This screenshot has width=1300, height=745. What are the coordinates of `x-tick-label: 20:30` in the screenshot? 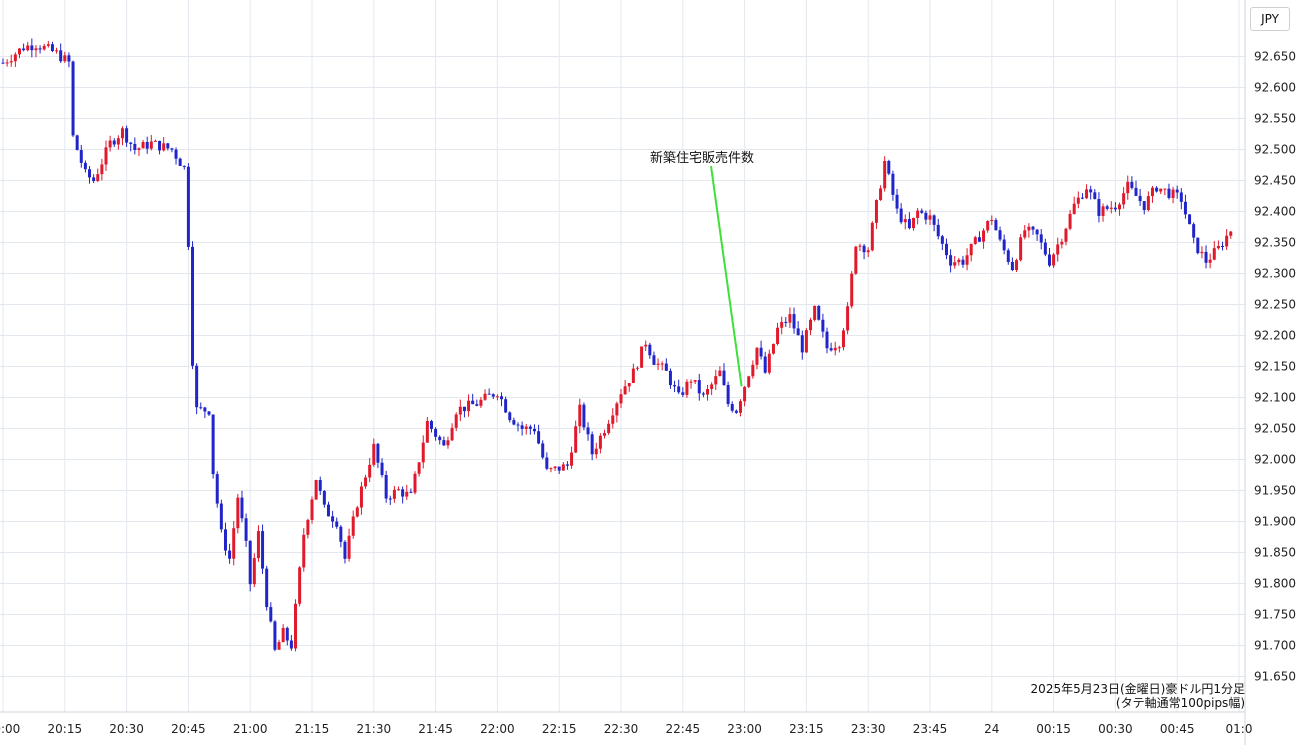 It's located at (126, 729).